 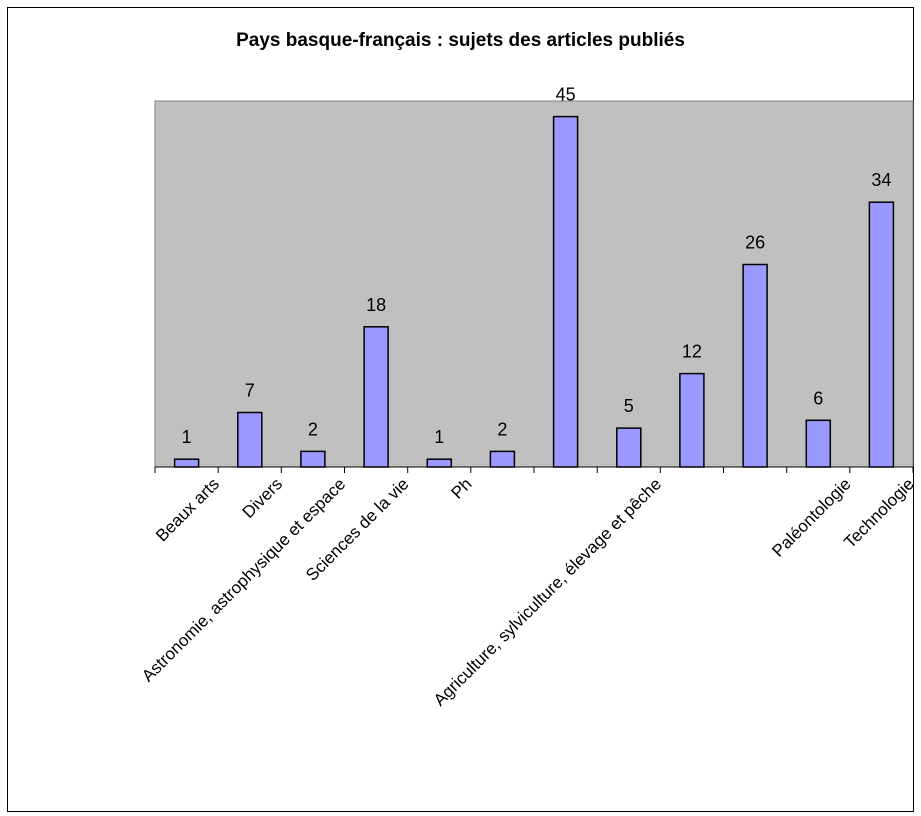 What do you see at coordinates (376, 305) in the screenshot?
I see `data-label: 18` at bounding box center [376, 305].